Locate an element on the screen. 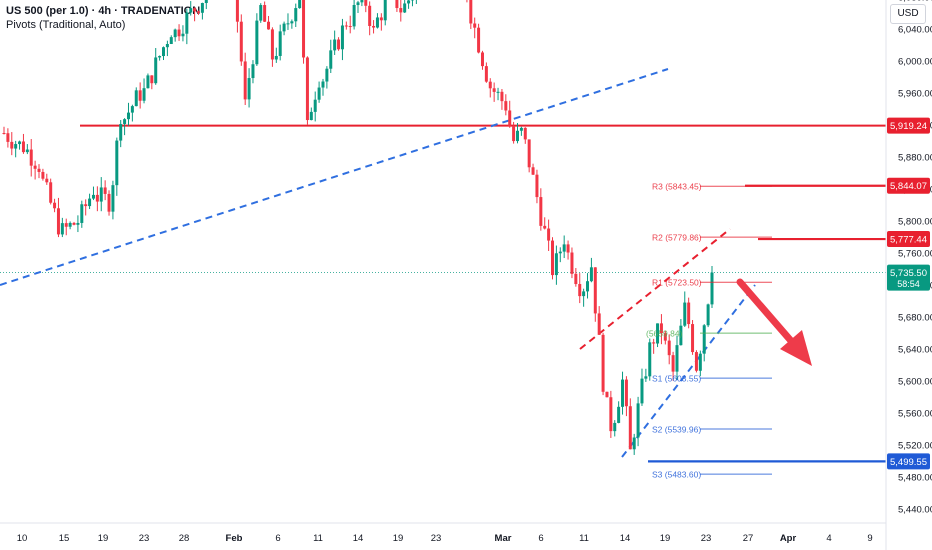  channel-lower-line is located at coordinates (688, 371).